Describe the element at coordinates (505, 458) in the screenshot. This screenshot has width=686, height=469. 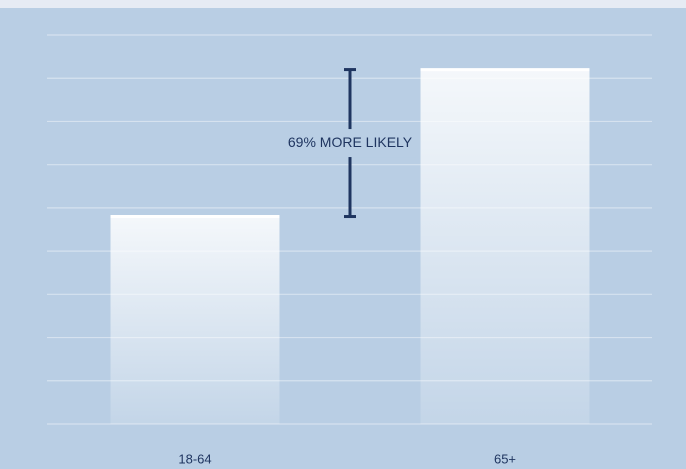
I see `x-tick-label: 65+` at that location.